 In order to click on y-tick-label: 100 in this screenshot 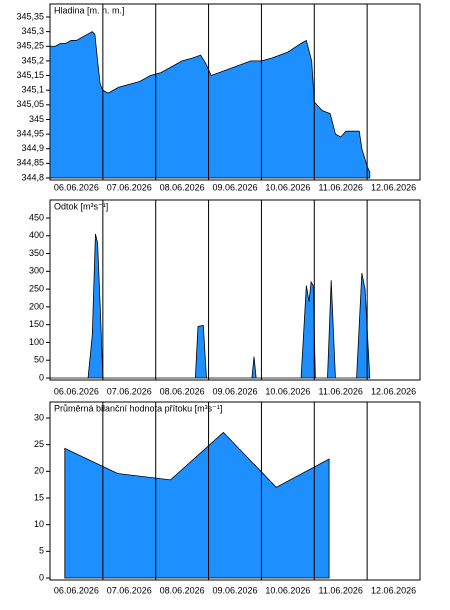, I will do `click(36, 342)`.